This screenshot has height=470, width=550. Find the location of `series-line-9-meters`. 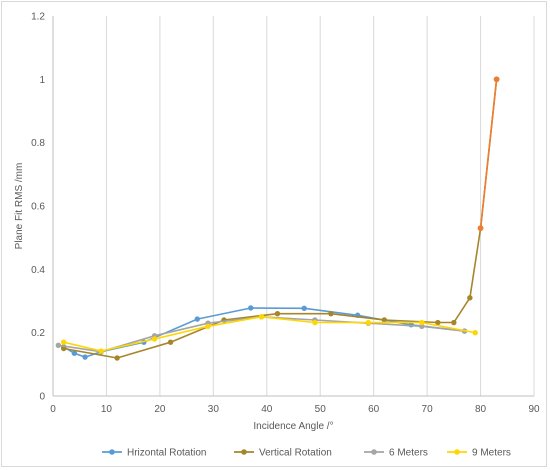

series-line-9-meters is located at coordinates (269, 334).